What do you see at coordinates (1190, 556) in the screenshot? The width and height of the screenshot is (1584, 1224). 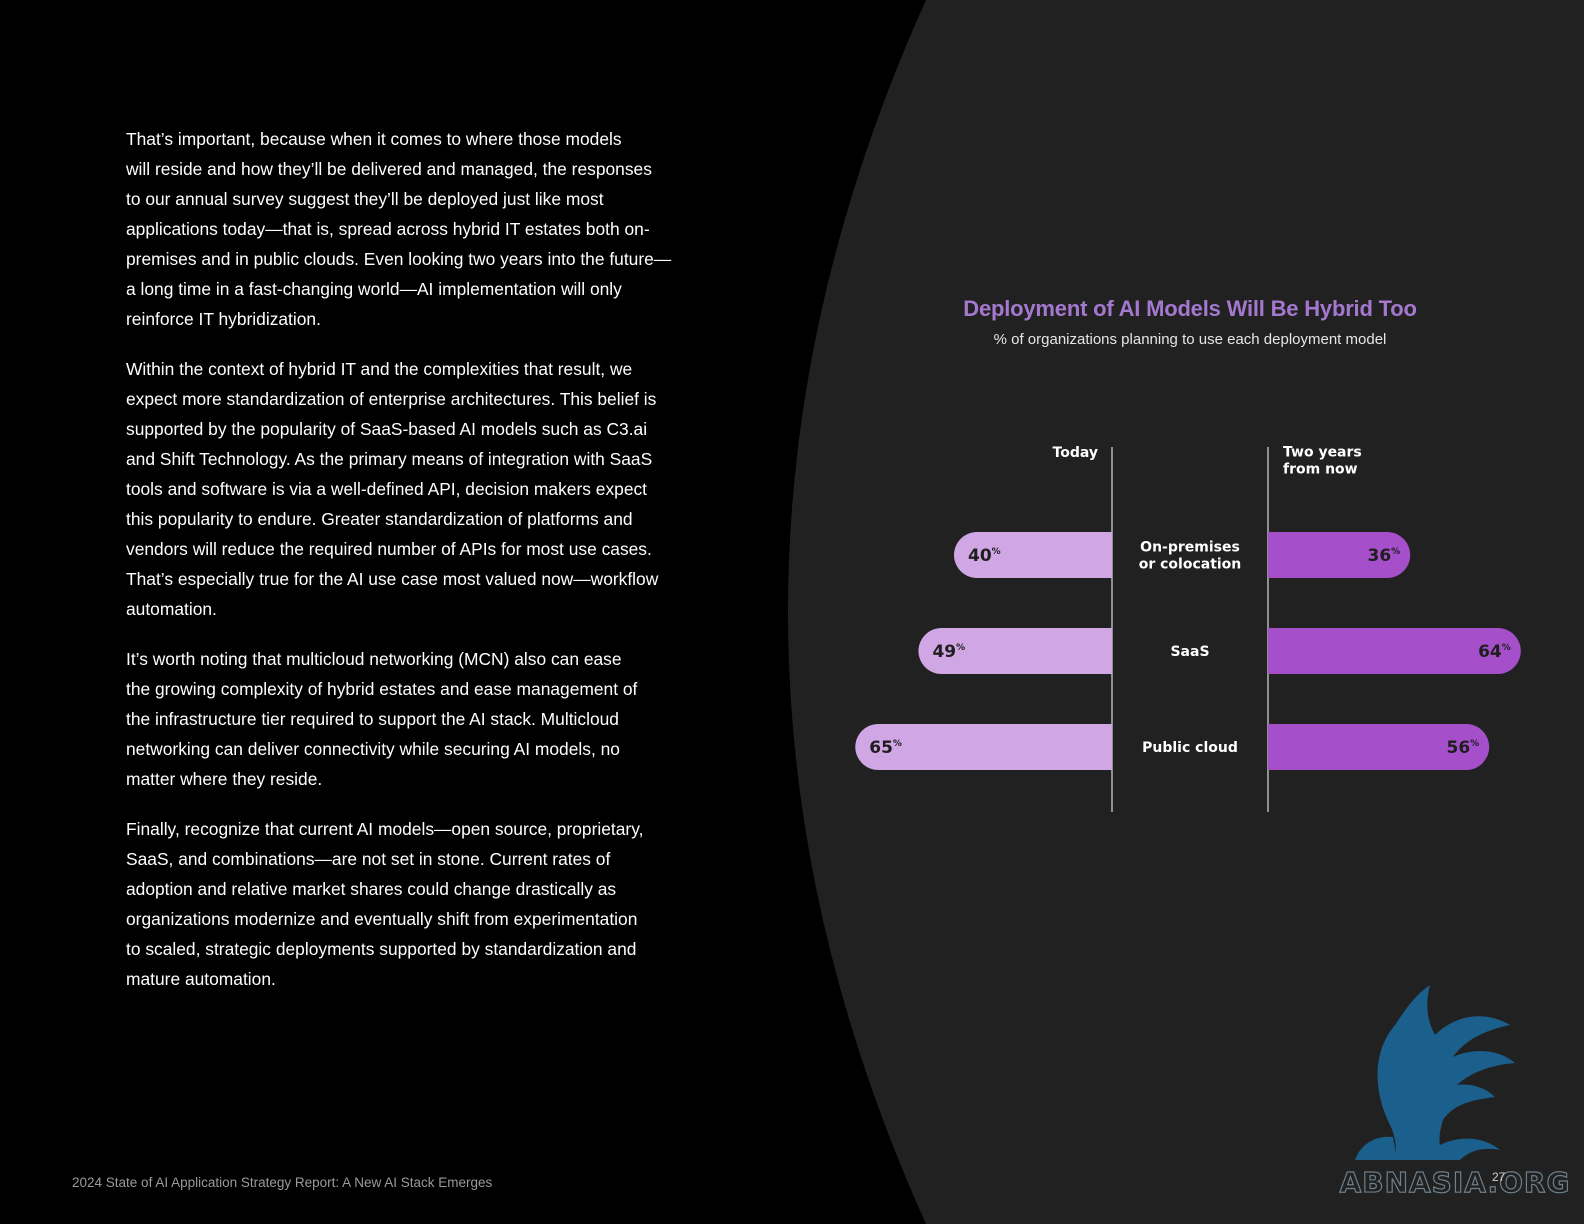 I see `category-label-0: On-premises or colocation` at bounding box center [1190, 556].